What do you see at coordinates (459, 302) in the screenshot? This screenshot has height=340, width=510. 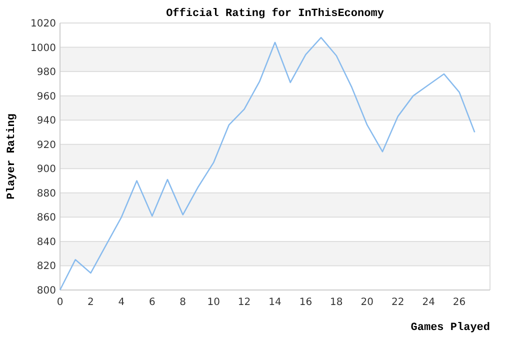 I see `x-tick-label: 26` at bounding box center [459, 302].